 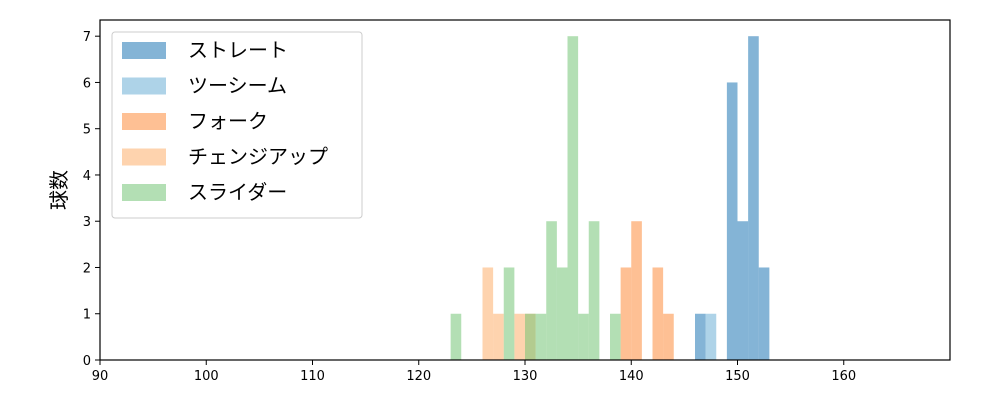 I want to click on legend-label: スライダー, so click(x=237, y=192).